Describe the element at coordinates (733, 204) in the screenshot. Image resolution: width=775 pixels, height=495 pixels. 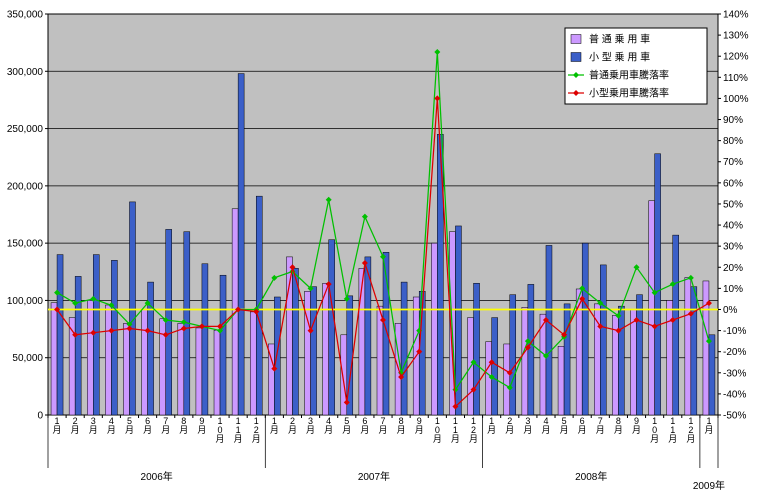
I see `right-axis-tick-label: 50%` at that location.